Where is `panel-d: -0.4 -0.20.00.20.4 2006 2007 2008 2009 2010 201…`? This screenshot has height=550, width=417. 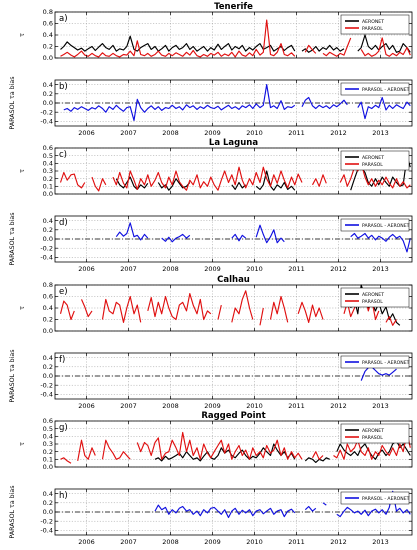 panel-d: -0.4 -0.20.00.20.4 2006 2007 2008 2009 2010 201… is located at coordinates (211, 242).